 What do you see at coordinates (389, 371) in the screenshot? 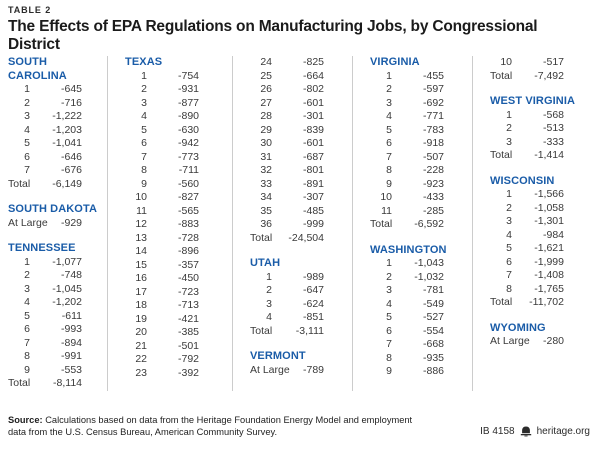
I see `district-label: 9` at bounding box center [389, 371].